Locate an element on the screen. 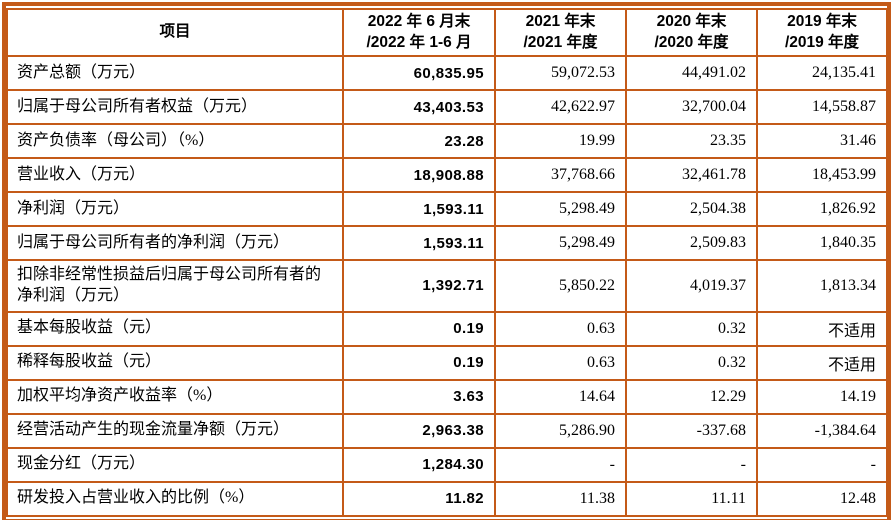 The image size is (895, 520). table-row: 加权平均净资产收益率（%） 3.63 14.64 12.29 14.19 is located at coordinates (447, 396).